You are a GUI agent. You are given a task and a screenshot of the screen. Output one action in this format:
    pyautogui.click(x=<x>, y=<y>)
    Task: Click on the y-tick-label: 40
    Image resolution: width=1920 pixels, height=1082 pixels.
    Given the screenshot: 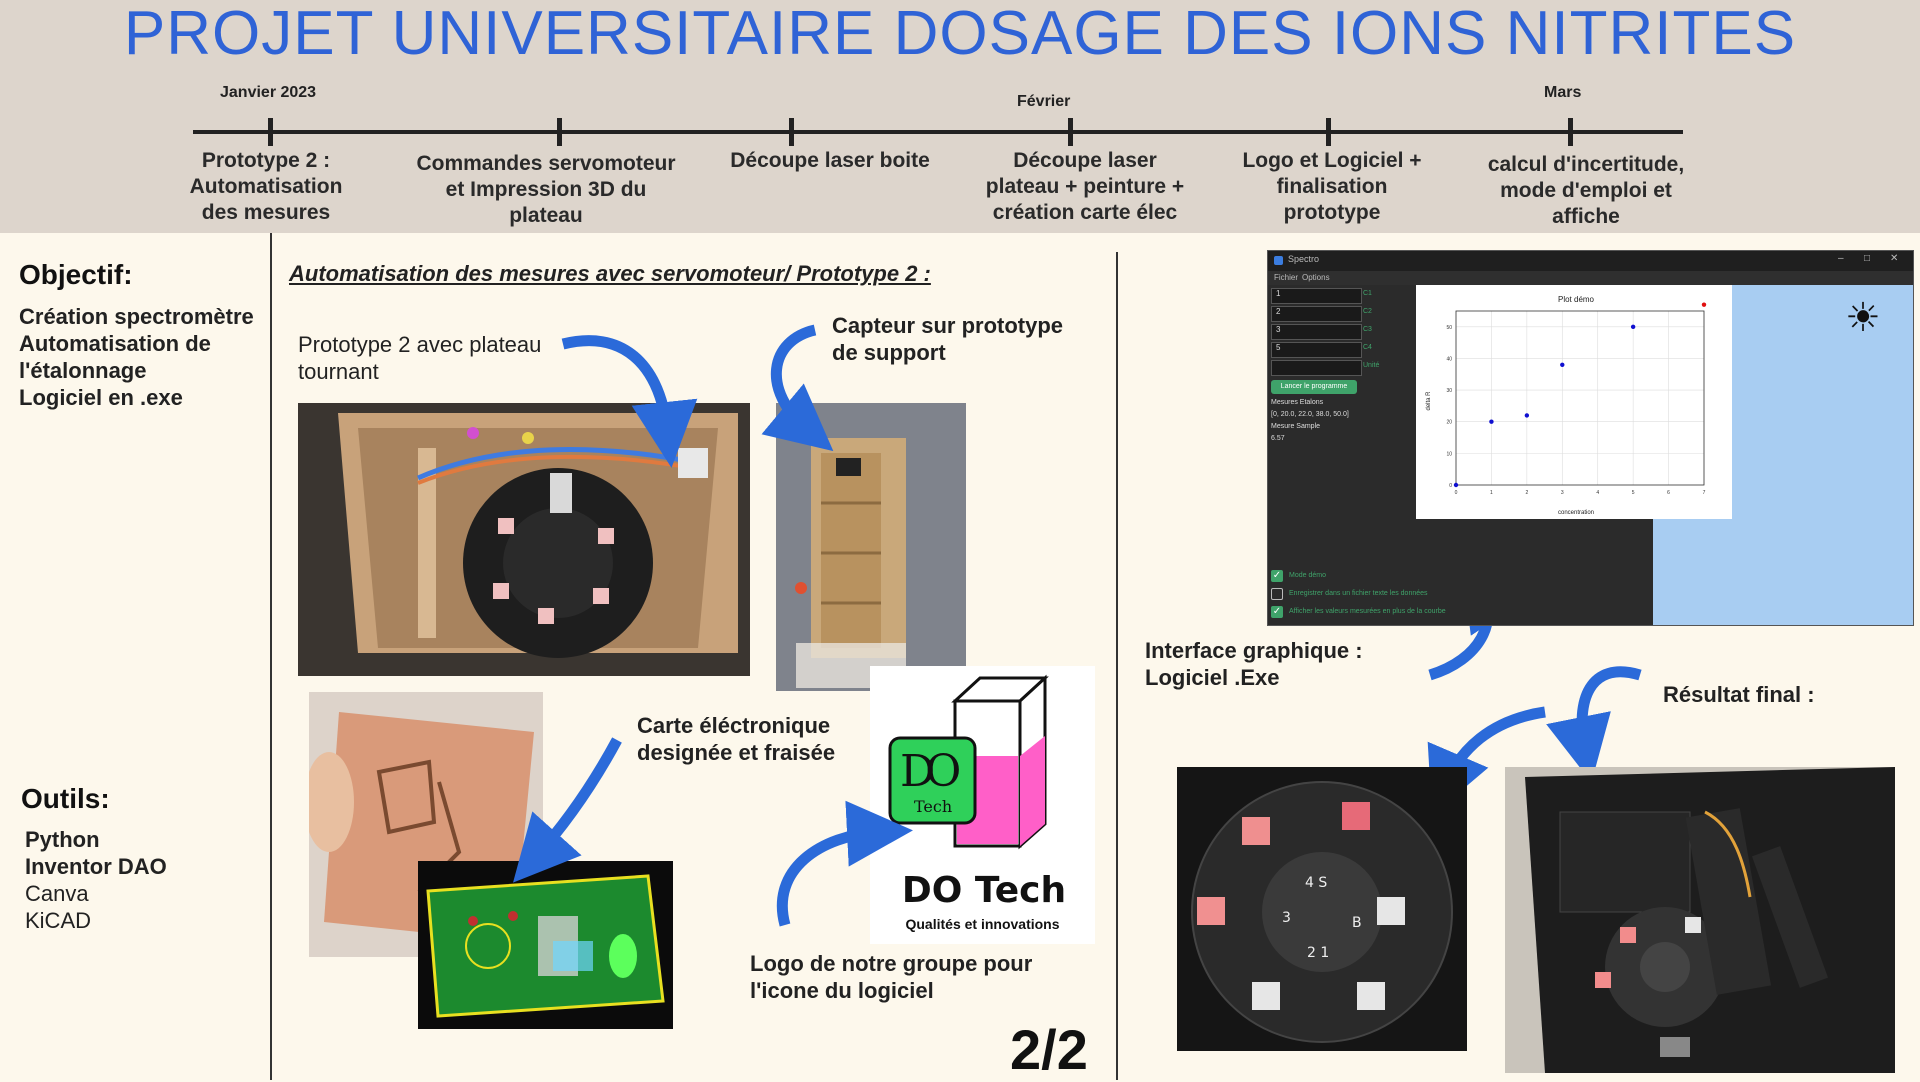 What is the action you would take?
    pyautogui.click(x=1449, y=359)
    